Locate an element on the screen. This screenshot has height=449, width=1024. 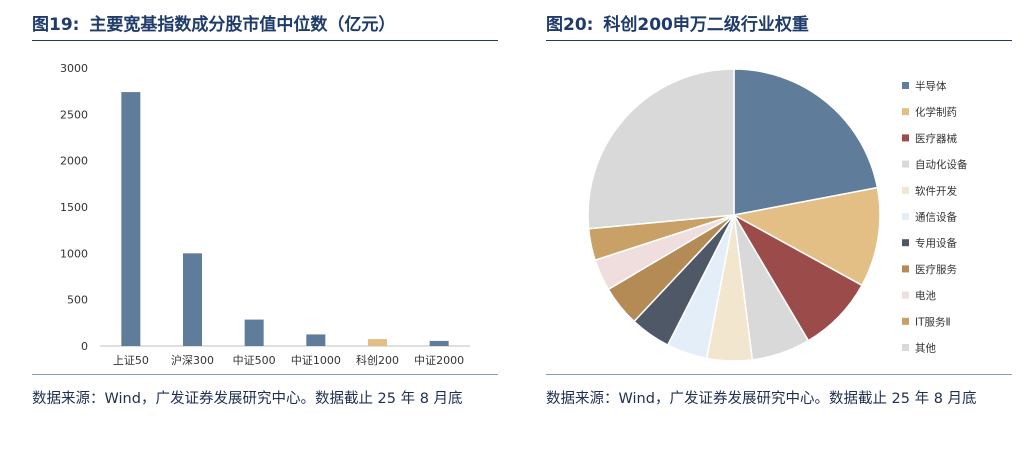
y-tick-label: 1000 is located at coordinates (74, 253).